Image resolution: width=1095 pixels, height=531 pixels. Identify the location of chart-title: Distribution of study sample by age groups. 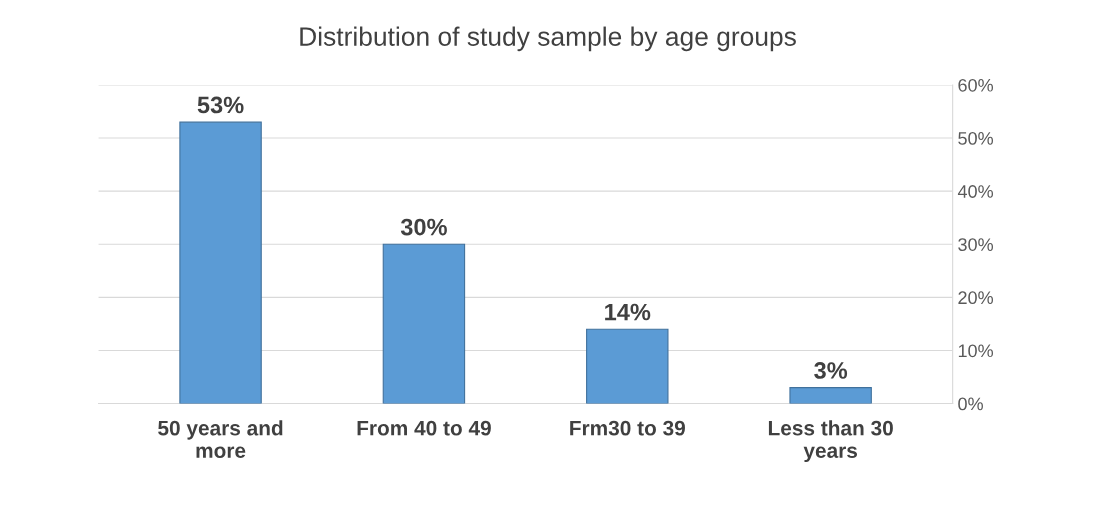
(548, 39).